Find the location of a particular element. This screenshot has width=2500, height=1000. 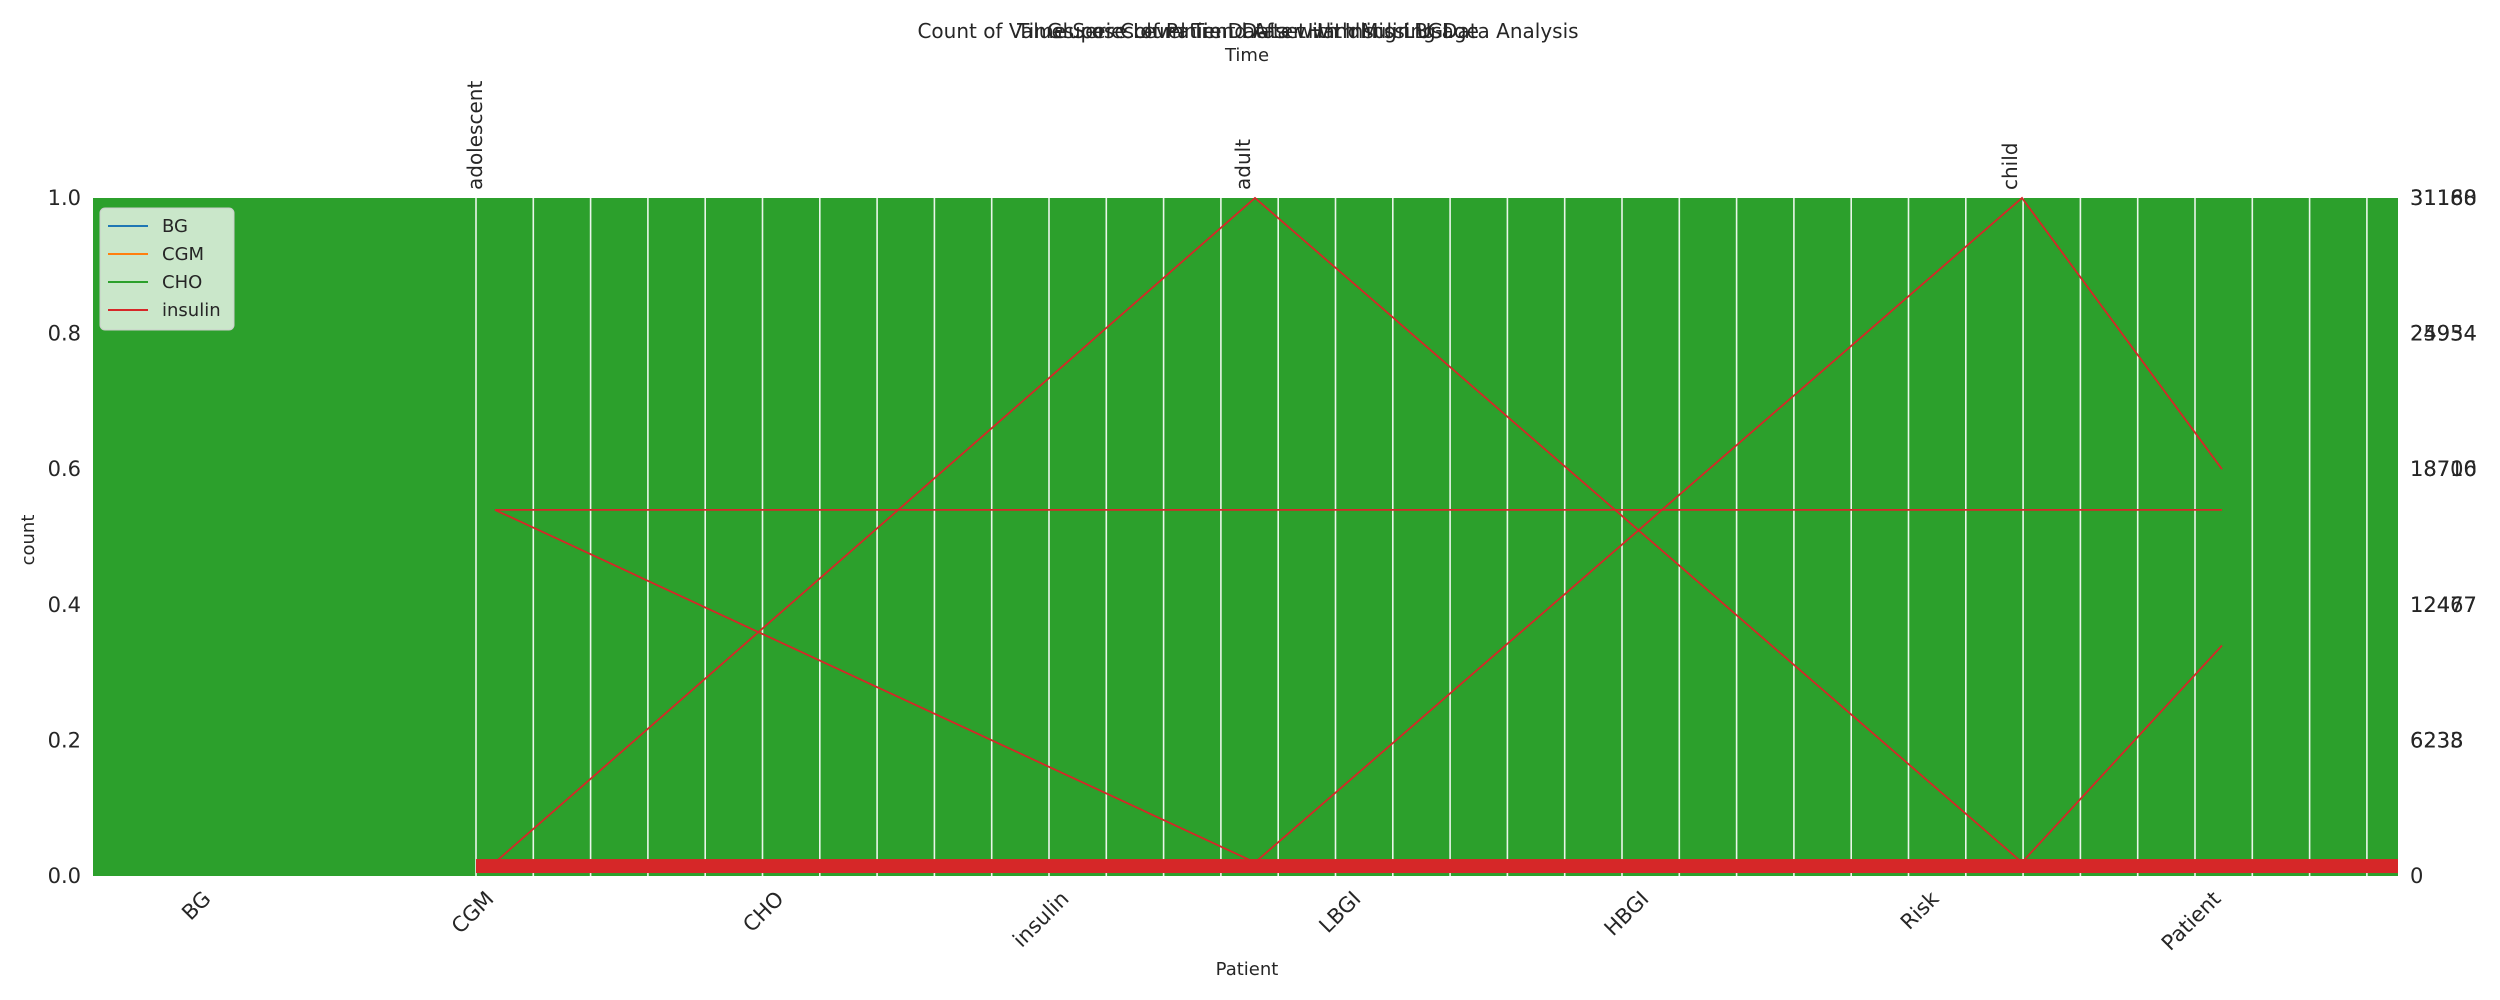

y-tick-label: 0.0 is located at coordinates (64, 876).